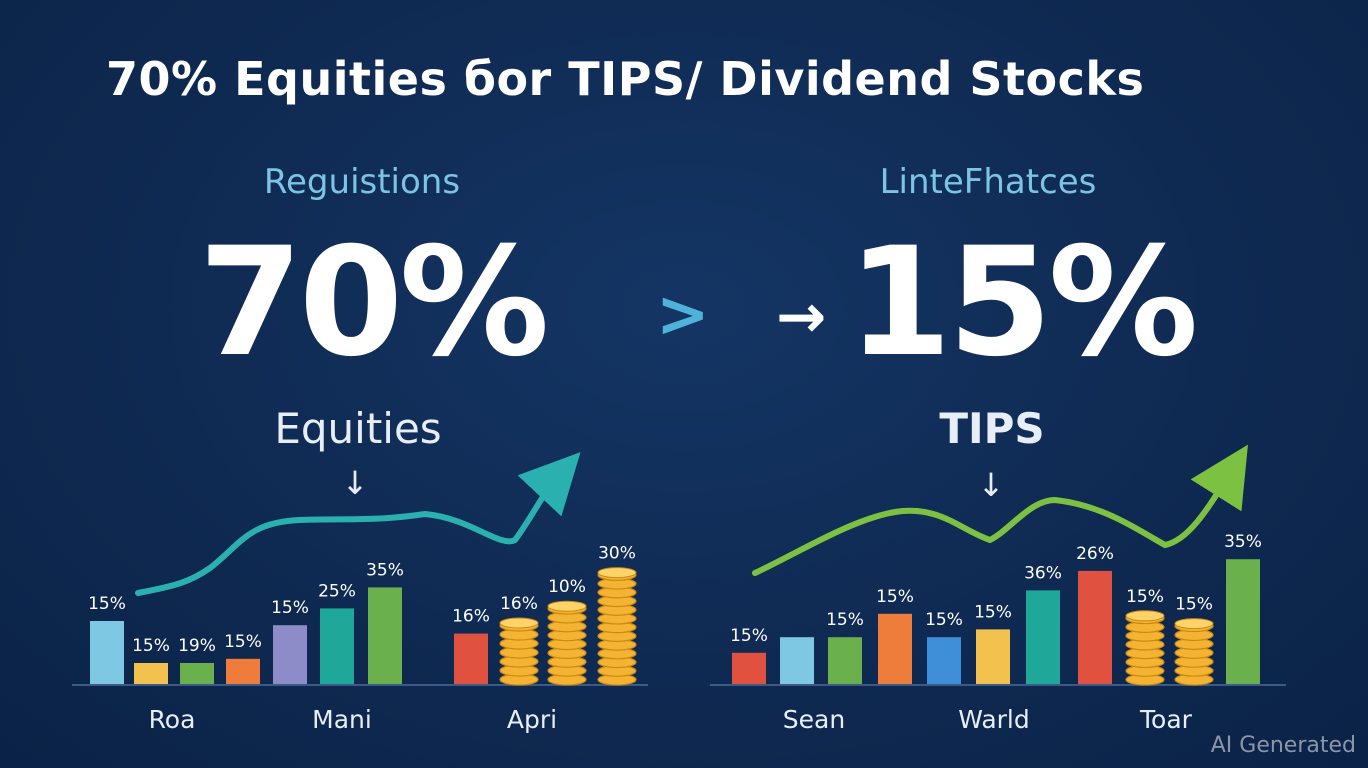  I want to click on ai-generated-watermark: AI Generated, so click(1283, 745).